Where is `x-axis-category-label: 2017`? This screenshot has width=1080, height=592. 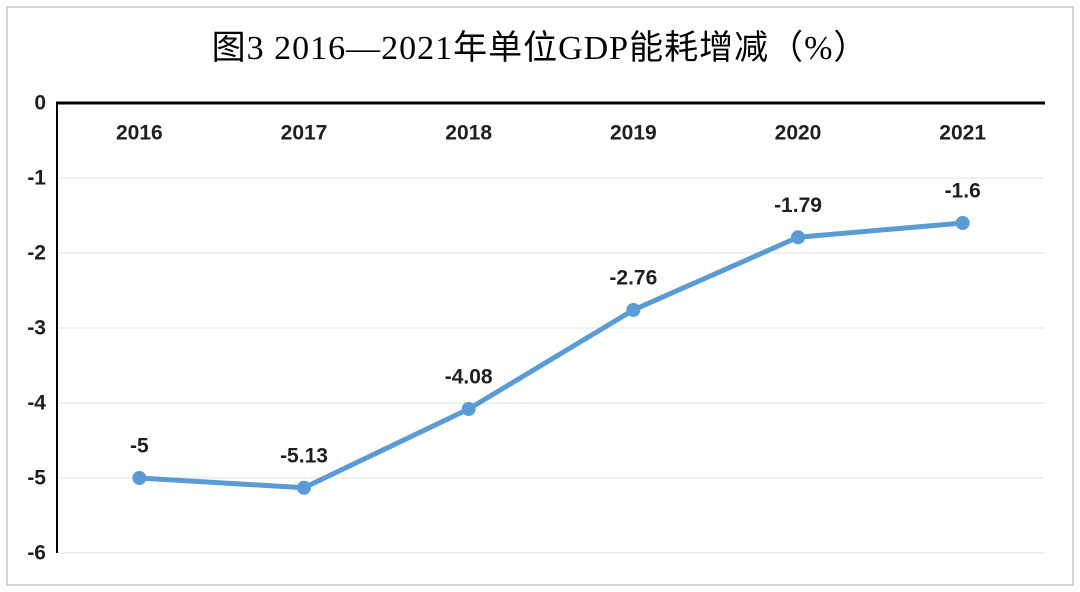
x-axis-category-label: 2017 is located at coordinates (304, 133).